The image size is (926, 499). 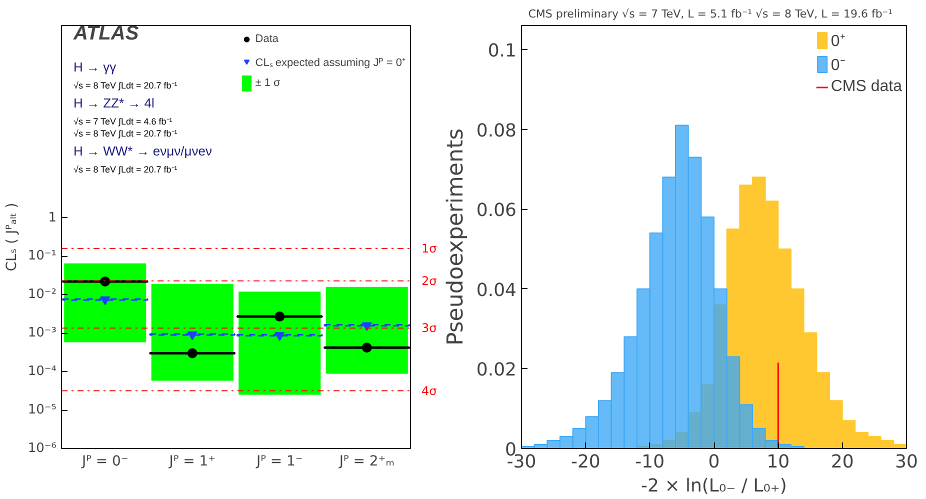 I want to click on x-tick-label: 10, so click(x=778, y=462).